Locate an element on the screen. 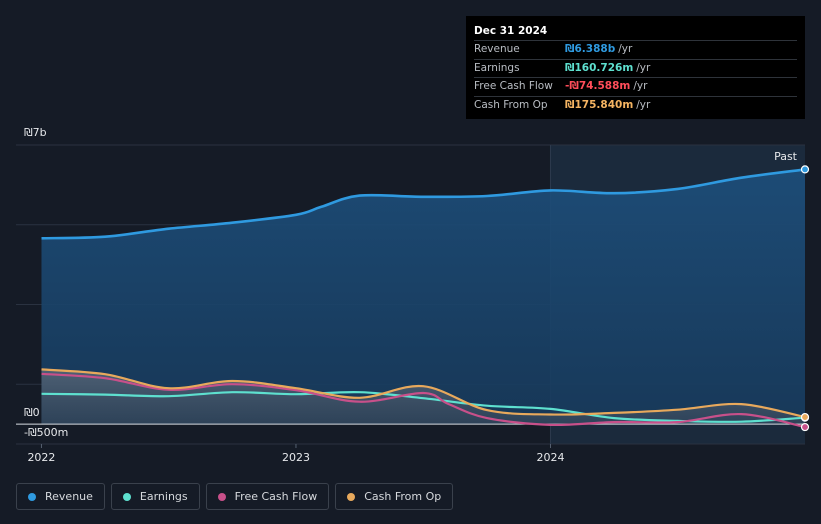 The height and width of the screenshot is (524, 821). y-tick-label: ₪0 is located at coordinates (32, 412).